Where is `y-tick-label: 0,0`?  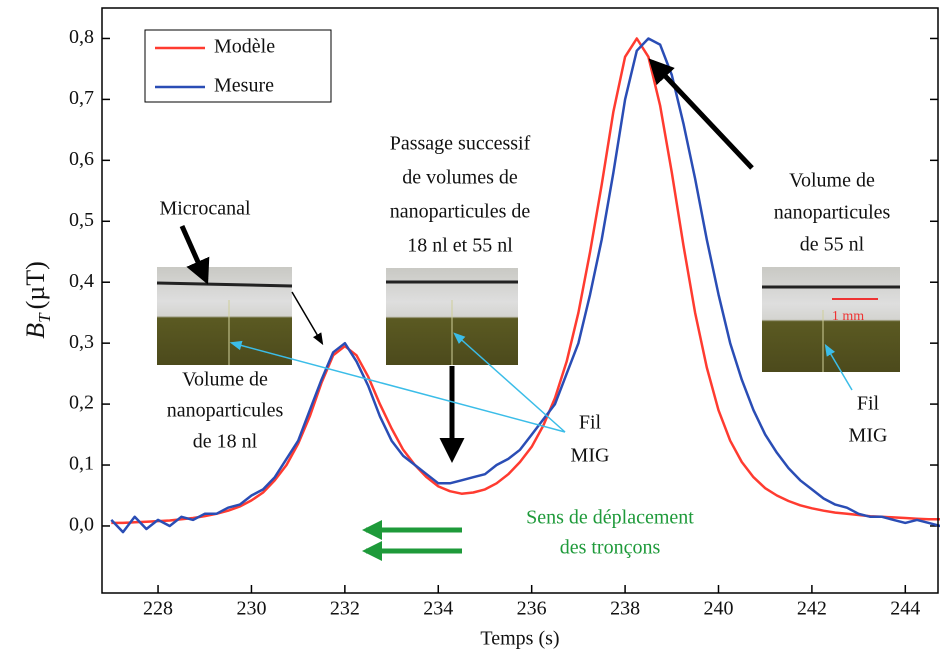
y-tick-label: 0,0 is located at coordinates (81, 525).